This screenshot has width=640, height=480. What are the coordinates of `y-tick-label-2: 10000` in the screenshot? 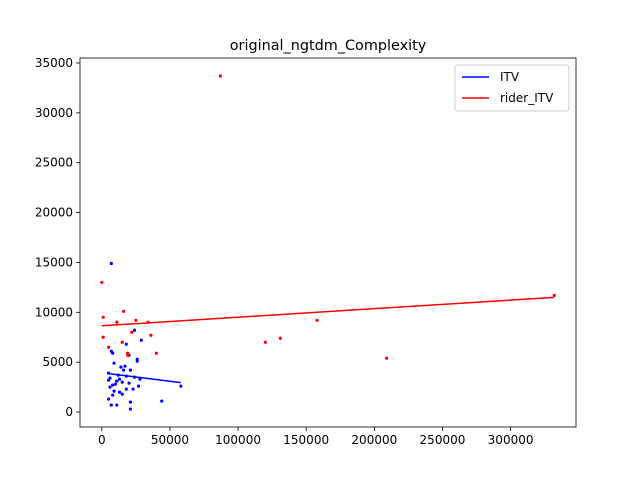 It's located at (54, 312).